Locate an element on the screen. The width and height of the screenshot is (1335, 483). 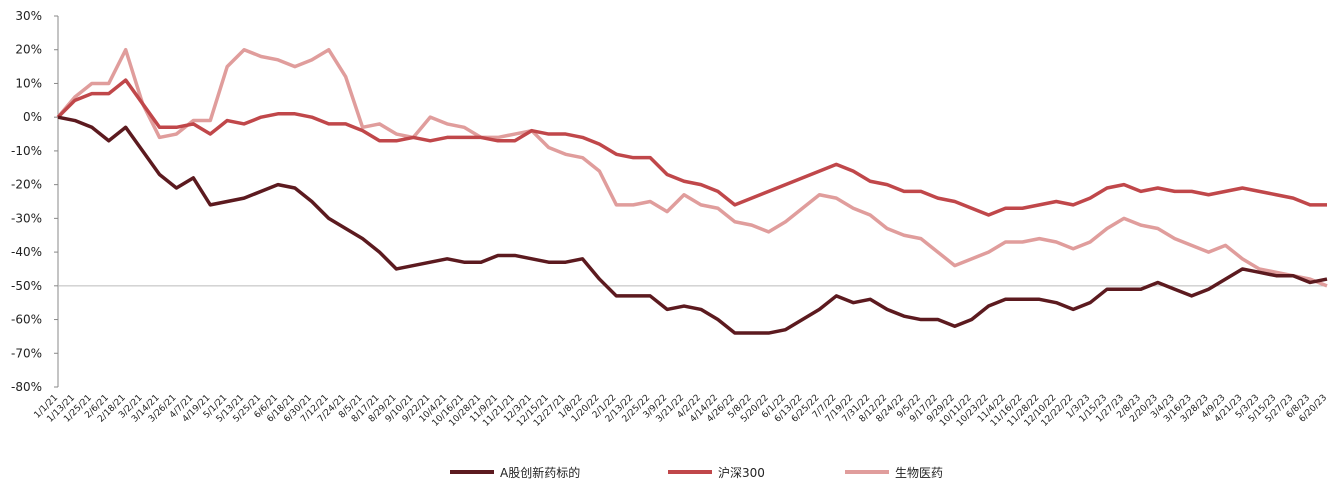
y-tick-label: -10% is located at coordinates (26, 151).